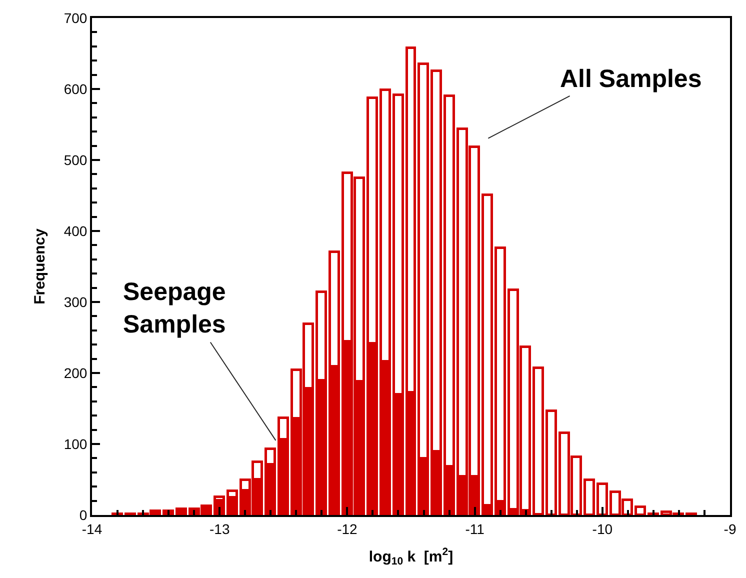 The width and height of the screenshot is (746, 578). Describe the element at coordinates (174, 308) in the screenshot. I see `annotation: Seepage Samples` at that location.